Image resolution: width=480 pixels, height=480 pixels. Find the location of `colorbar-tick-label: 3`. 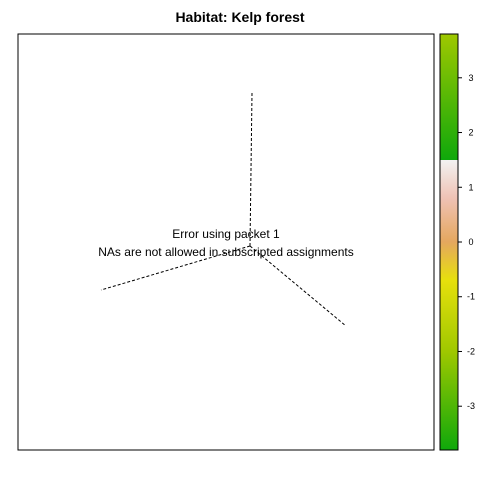

colorbar-tick-label: 3 is located at coordinates (470, 78).